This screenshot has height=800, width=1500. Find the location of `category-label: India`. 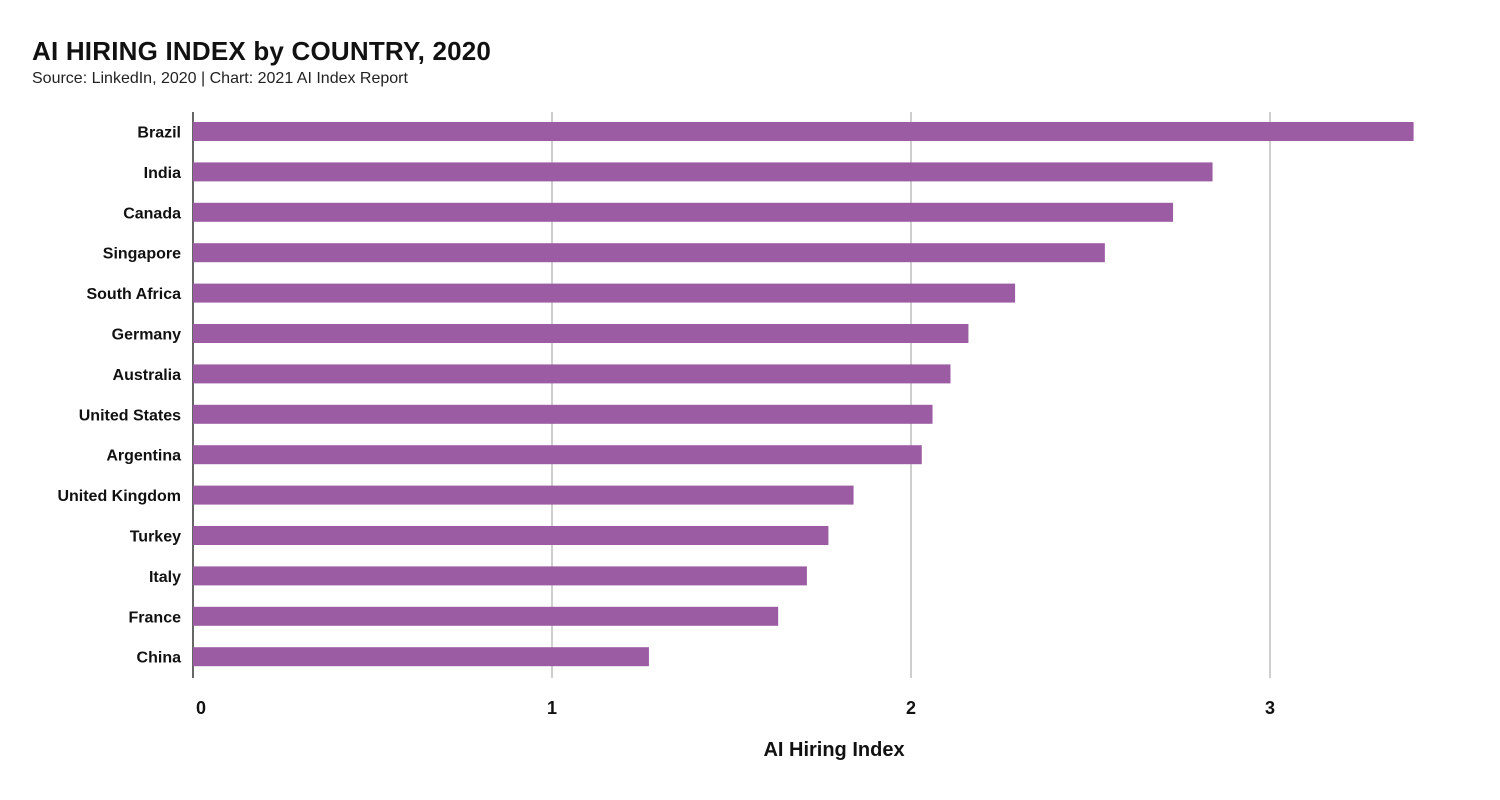

category-label: India is located at coordinates (162, 173).